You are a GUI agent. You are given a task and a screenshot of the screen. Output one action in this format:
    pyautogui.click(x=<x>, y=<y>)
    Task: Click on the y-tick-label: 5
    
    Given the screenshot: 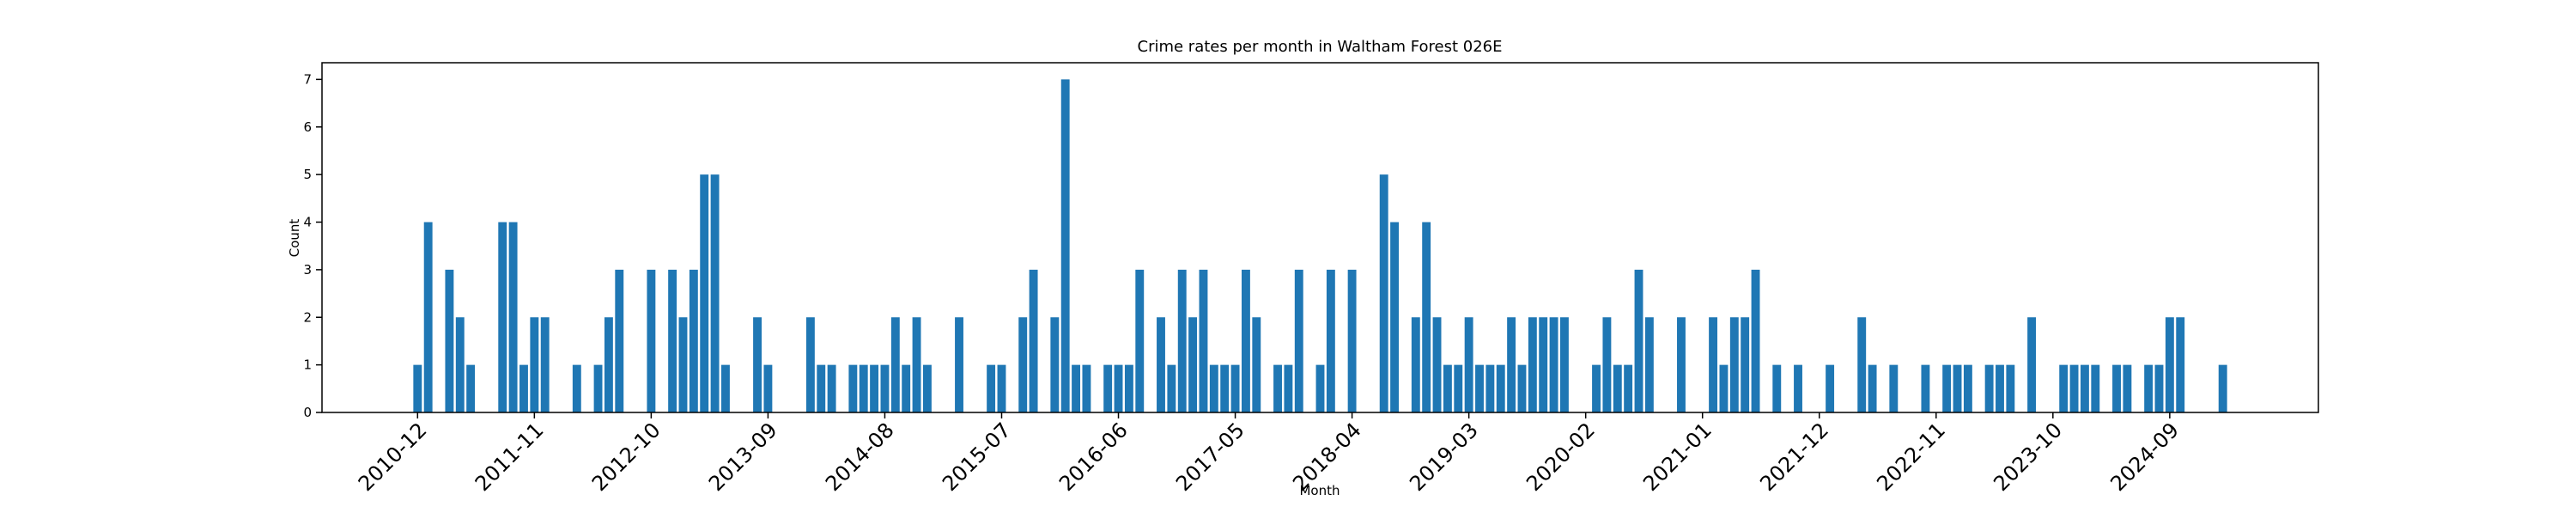 What is the action you would take?
    pyautogui.click(x=307, y=174)
    